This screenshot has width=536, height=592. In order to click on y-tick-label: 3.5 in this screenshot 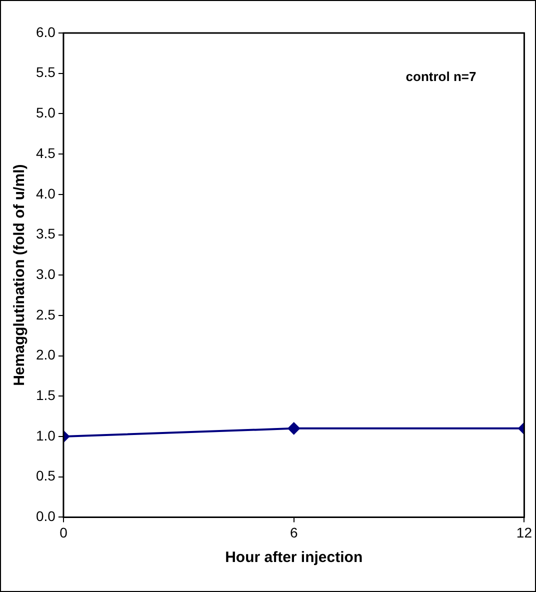, I will do `click(46, 234)`.